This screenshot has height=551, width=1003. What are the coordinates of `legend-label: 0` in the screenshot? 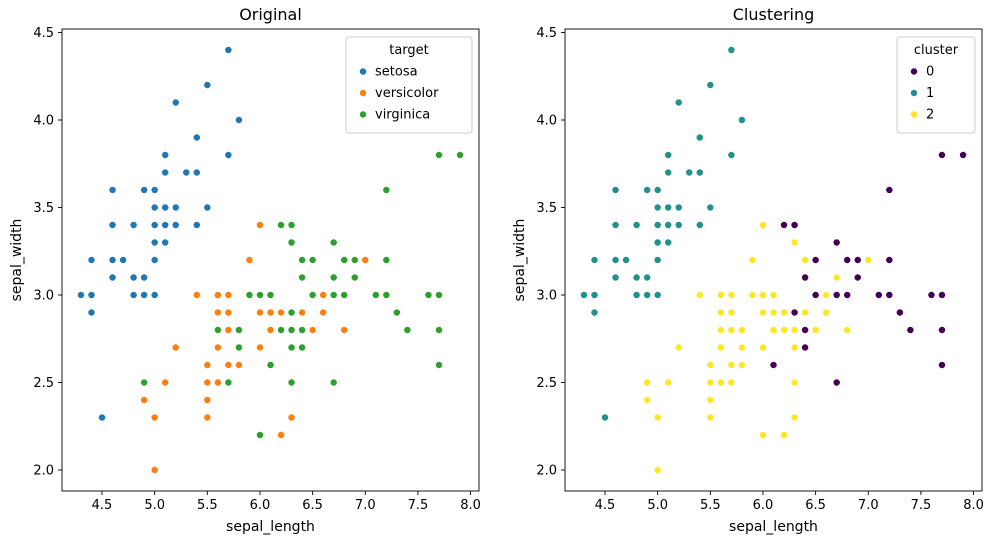 It's located at (930, 72).